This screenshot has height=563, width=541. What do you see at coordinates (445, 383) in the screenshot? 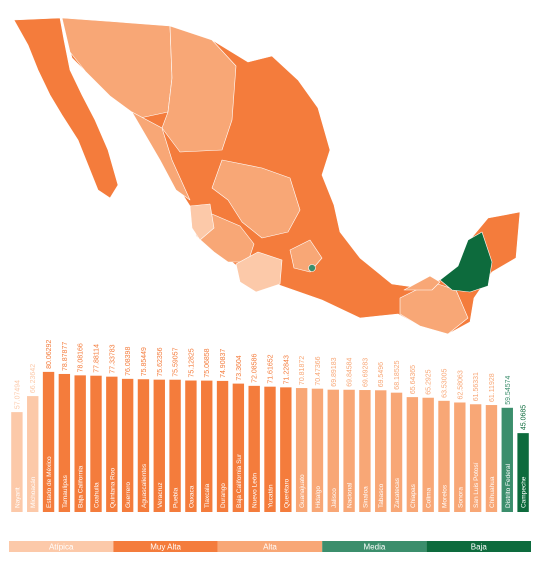
I see `value-label: 63.53005` at bounding box center [445, 383].